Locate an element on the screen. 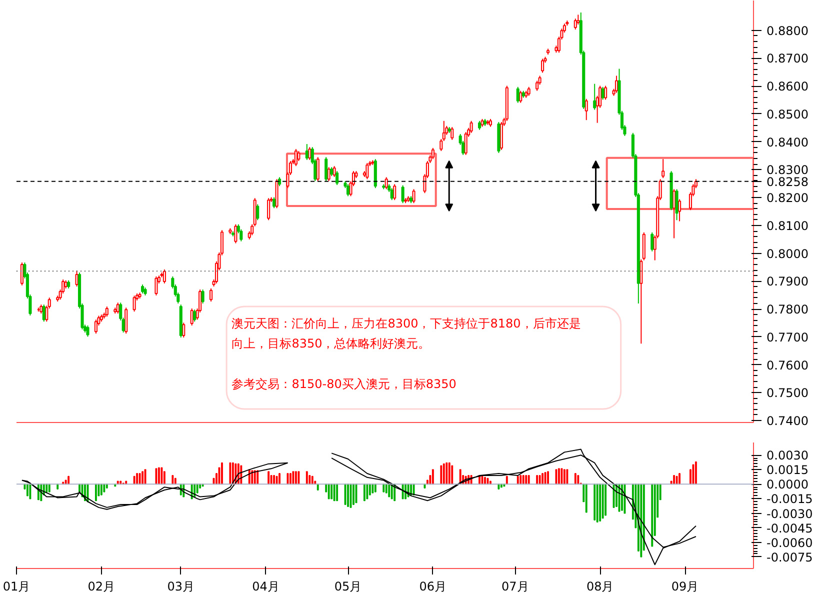  y-tick-label: 0.8700 is located at coordinates (787, 59).